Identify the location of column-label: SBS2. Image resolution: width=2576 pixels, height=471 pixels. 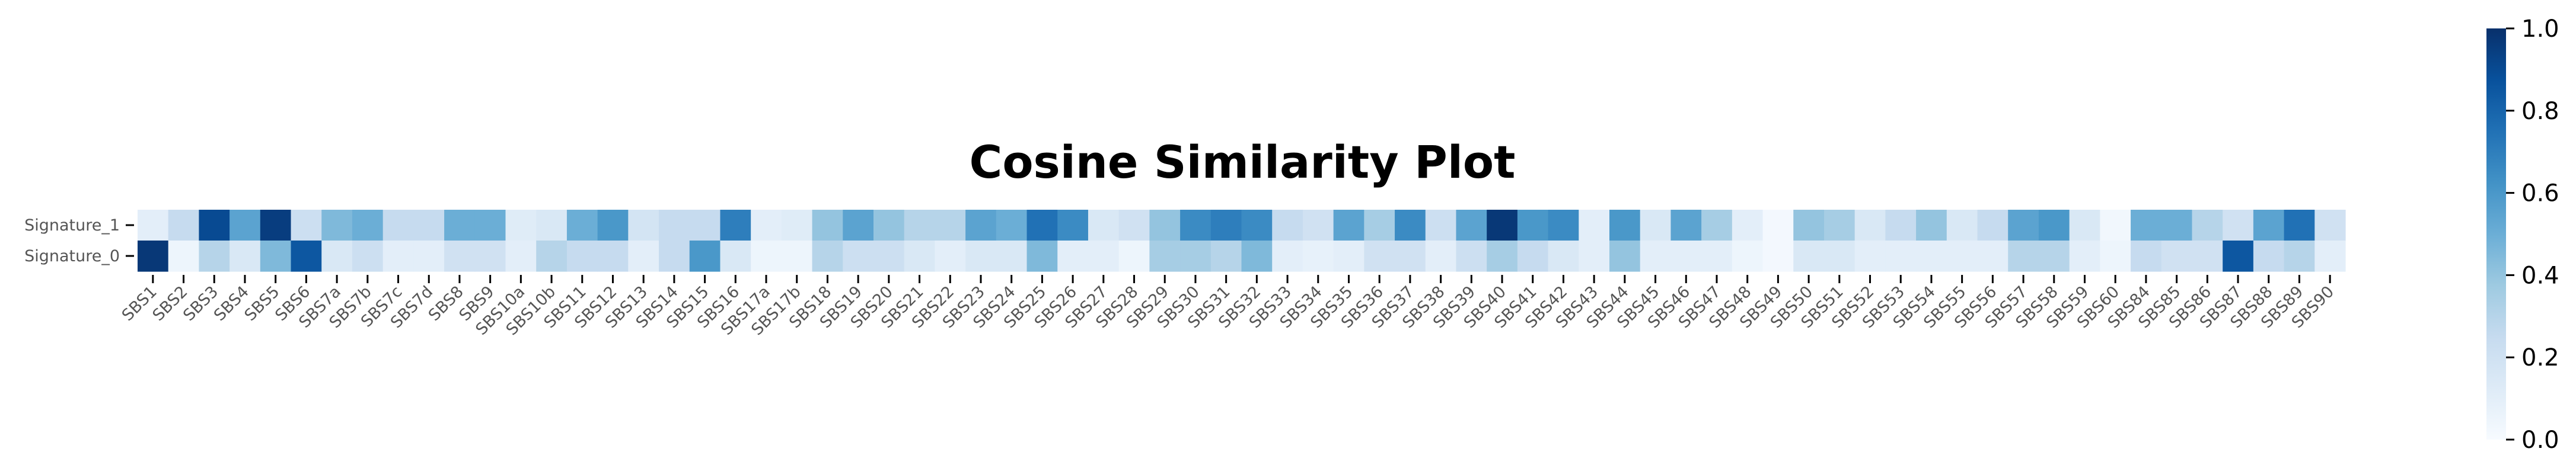
(170, 304).